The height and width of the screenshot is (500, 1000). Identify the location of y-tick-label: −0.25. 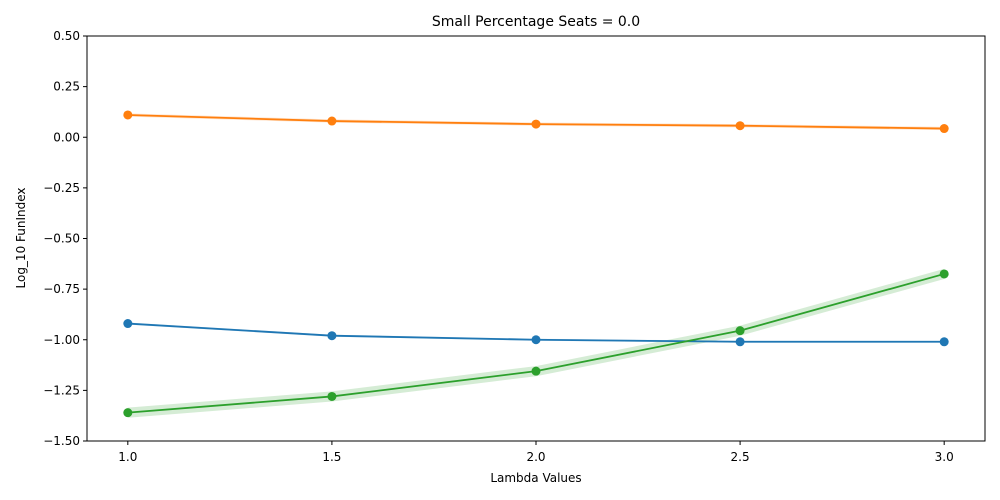
(61, 188).